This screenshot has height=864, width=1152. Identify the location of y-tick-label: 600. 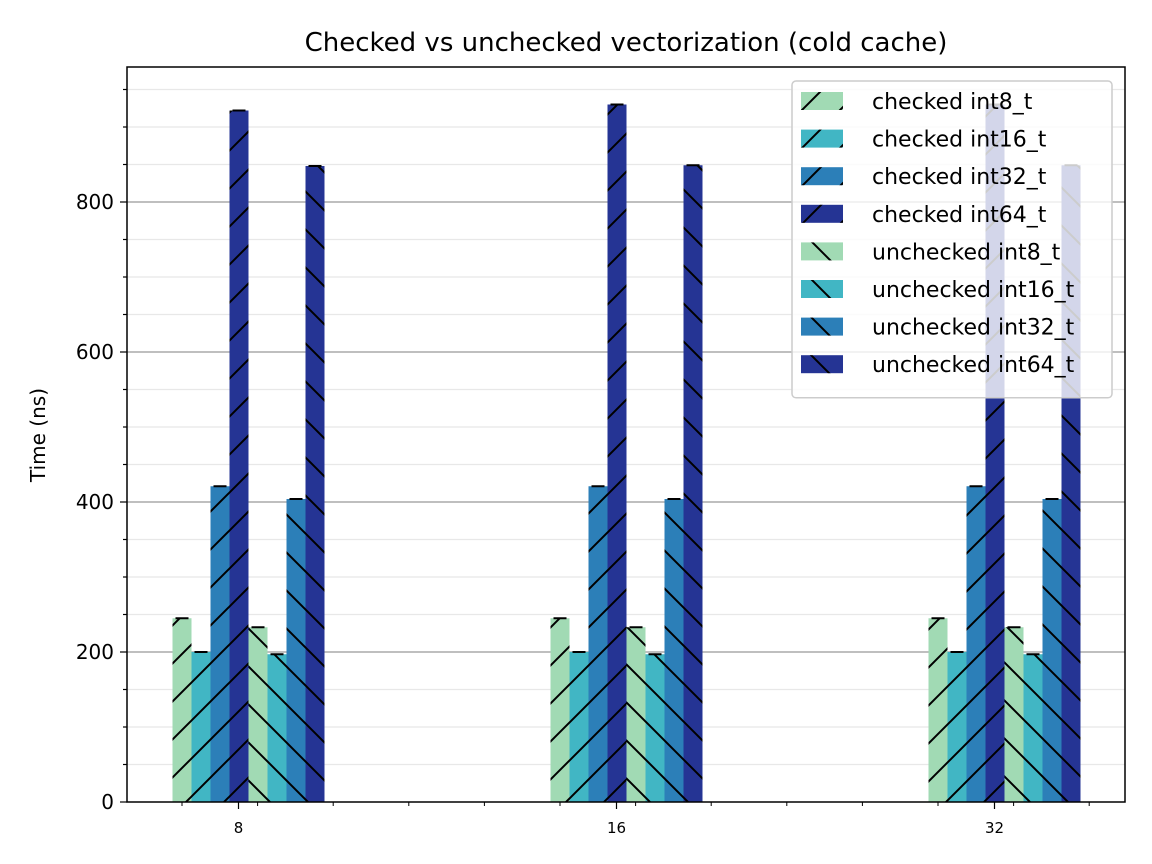
(95, 352).